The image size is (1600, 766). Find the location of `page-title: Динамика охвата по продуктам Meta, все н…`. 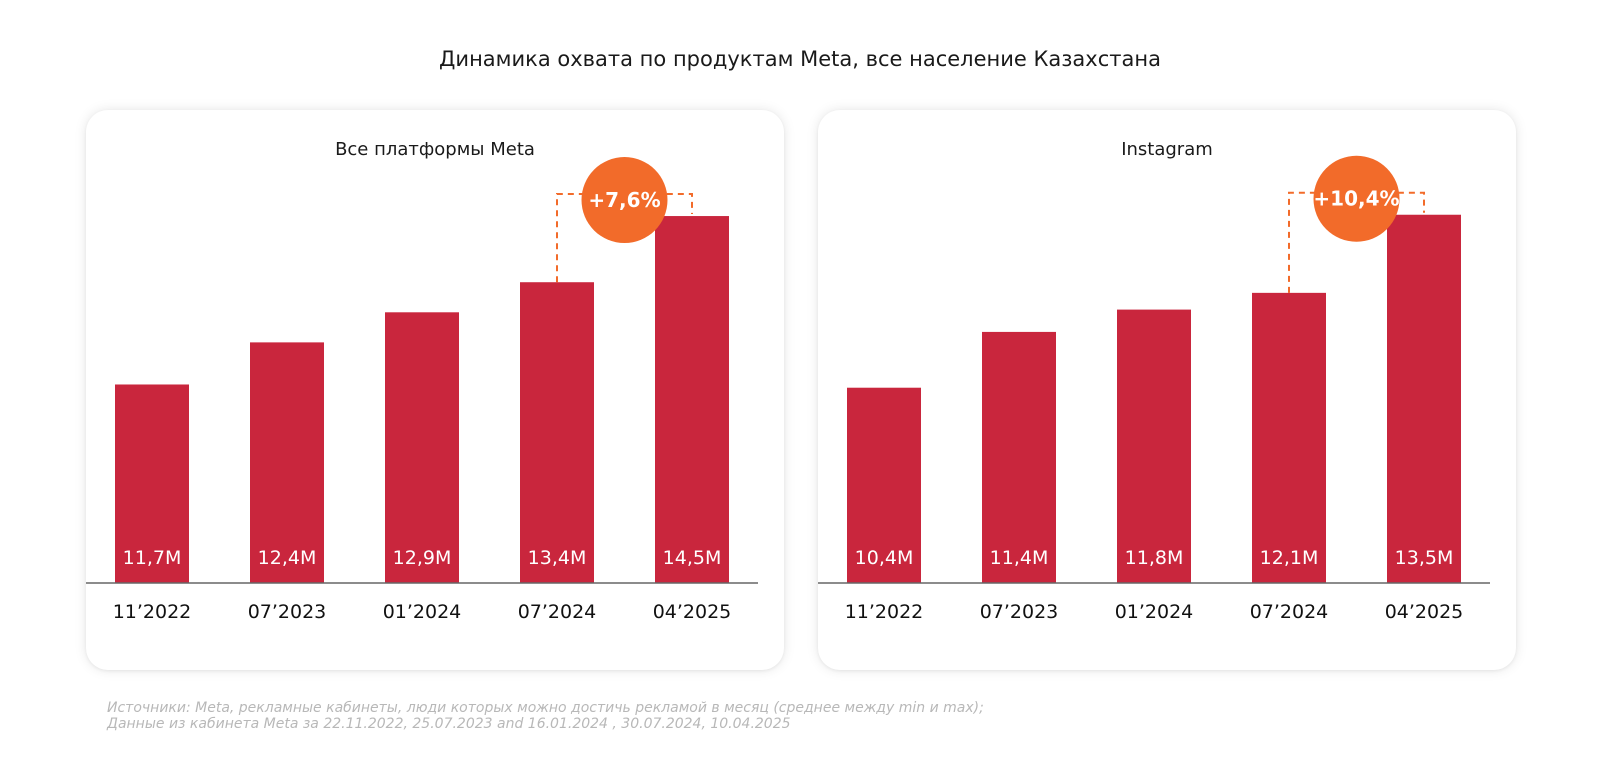

page-title: Динамика охвата по продуктам Meta, все н… is located at coordinates (800, 59).